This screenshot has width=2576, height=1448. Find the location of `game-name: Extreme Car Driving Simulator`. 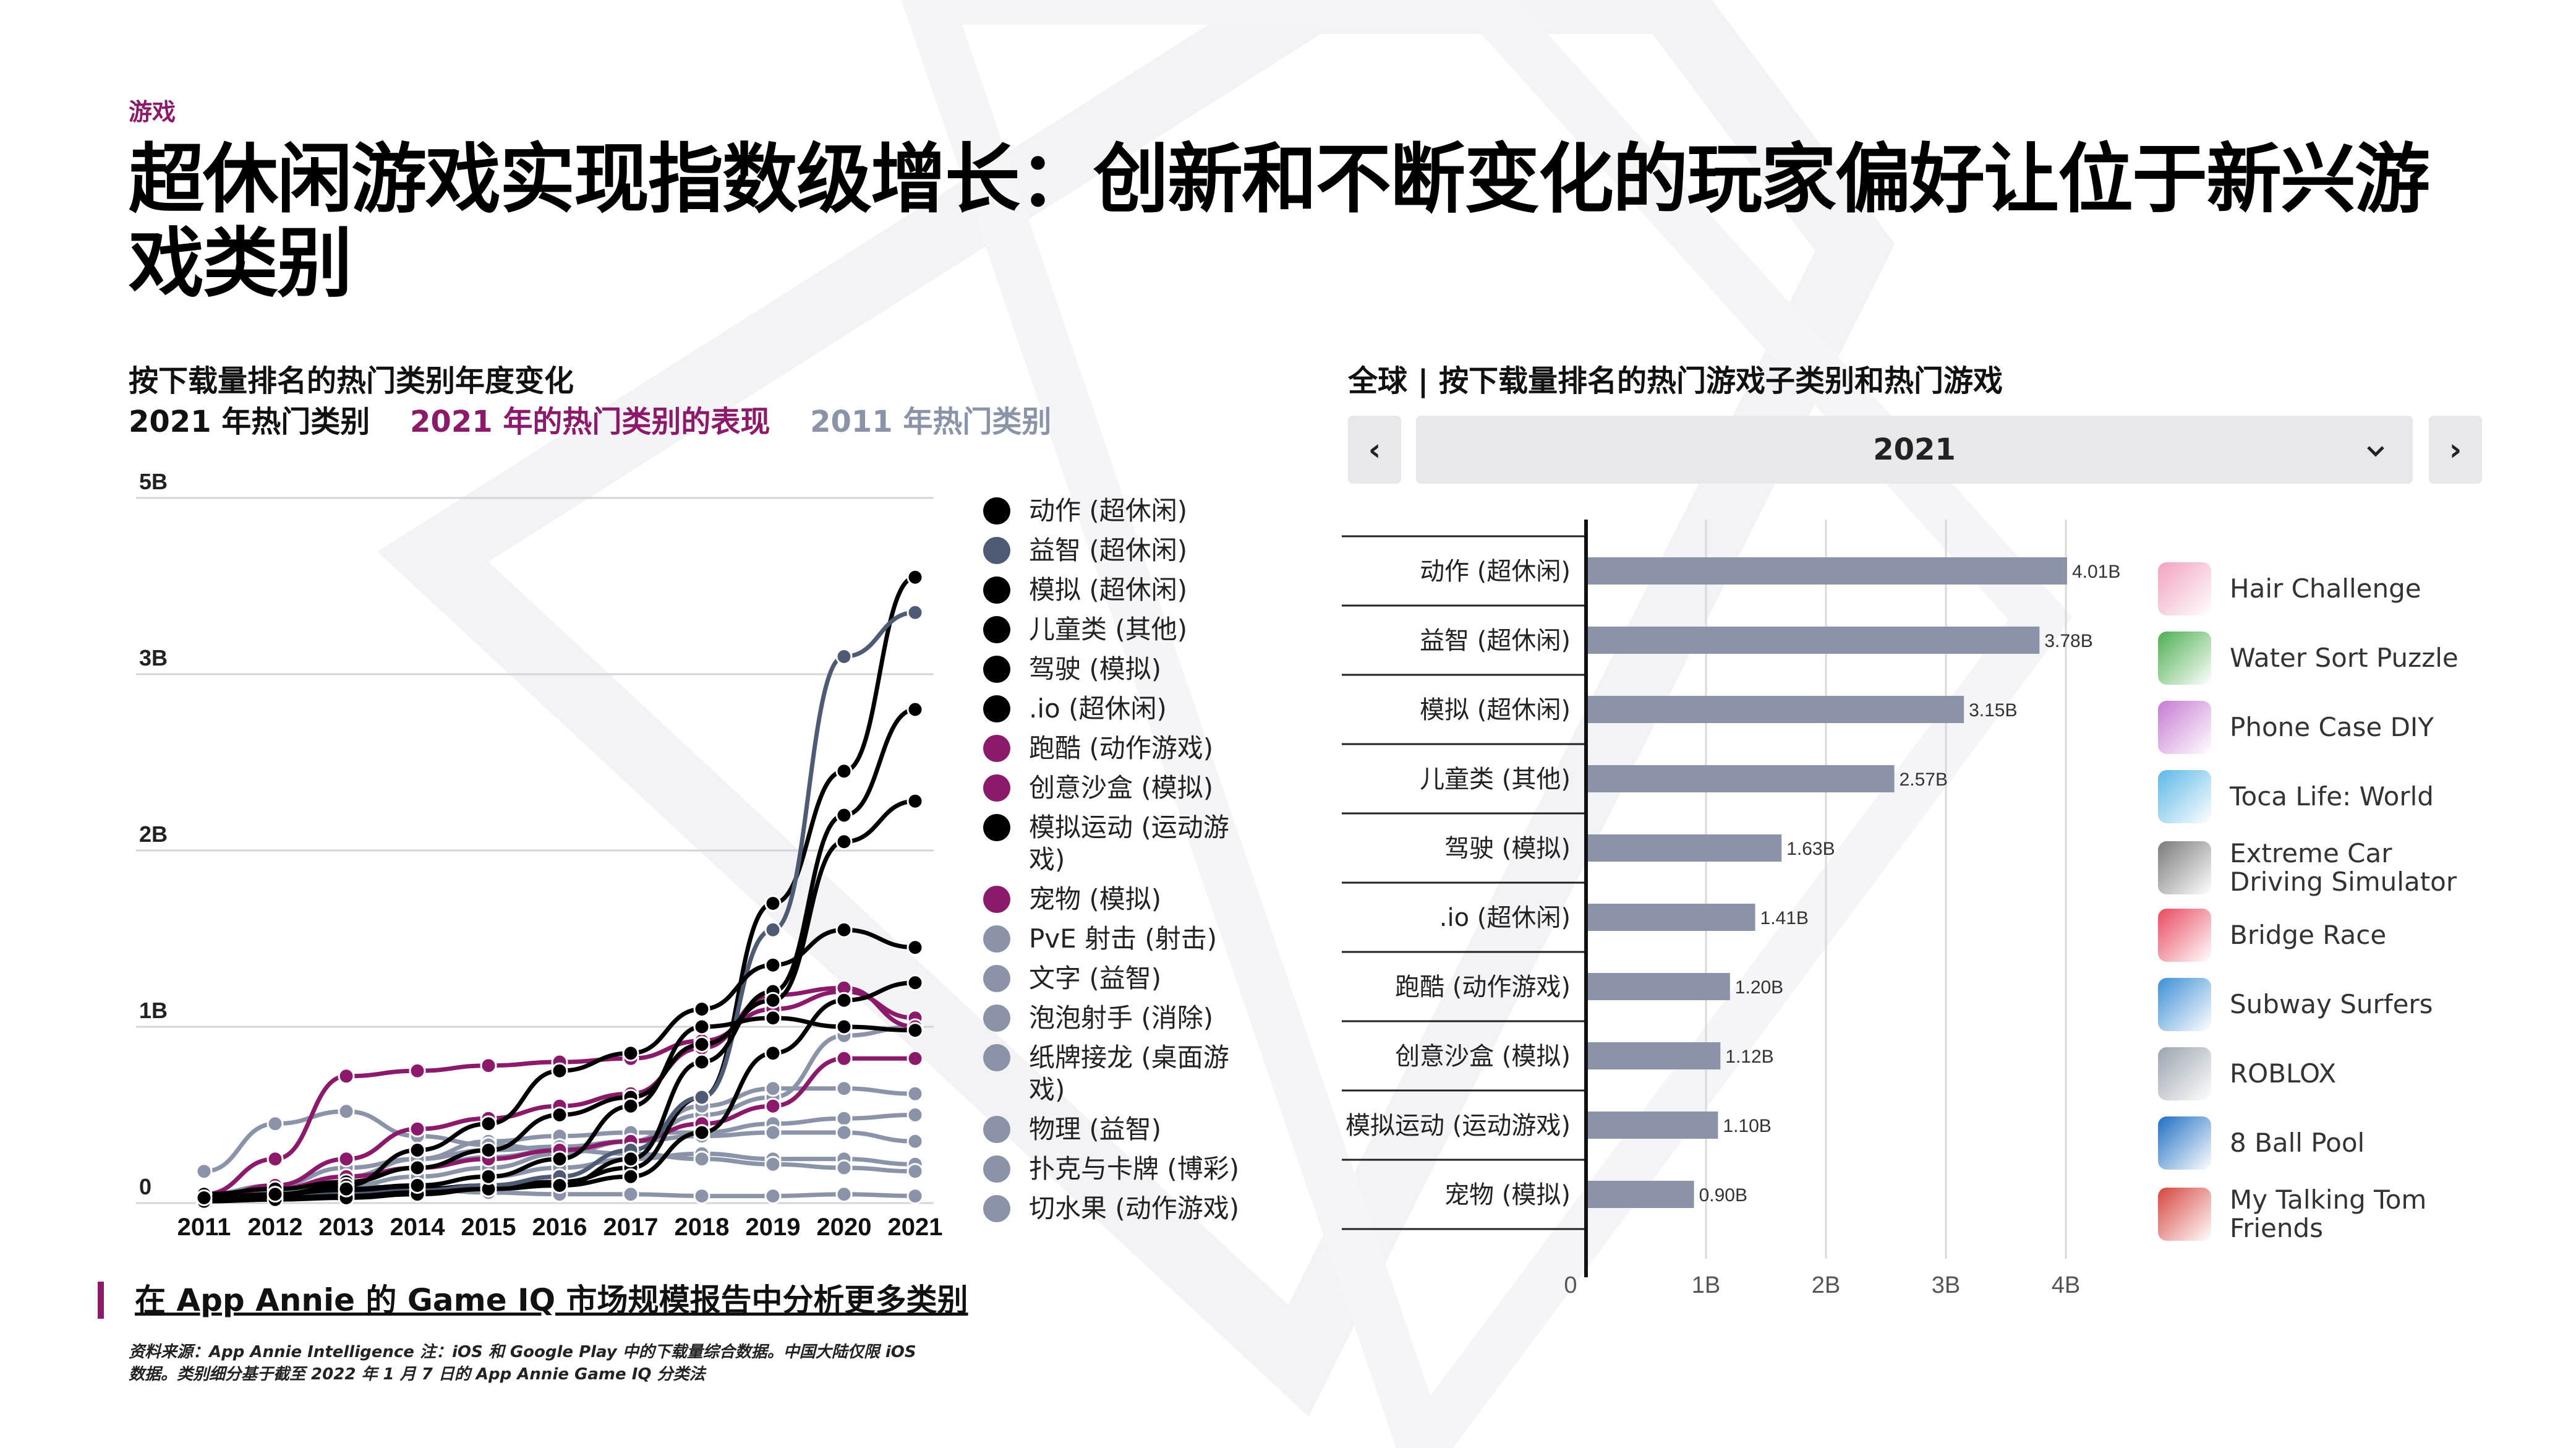

game-name: Extreme Car Driving Simulator is located at coordinates (2343, 867).